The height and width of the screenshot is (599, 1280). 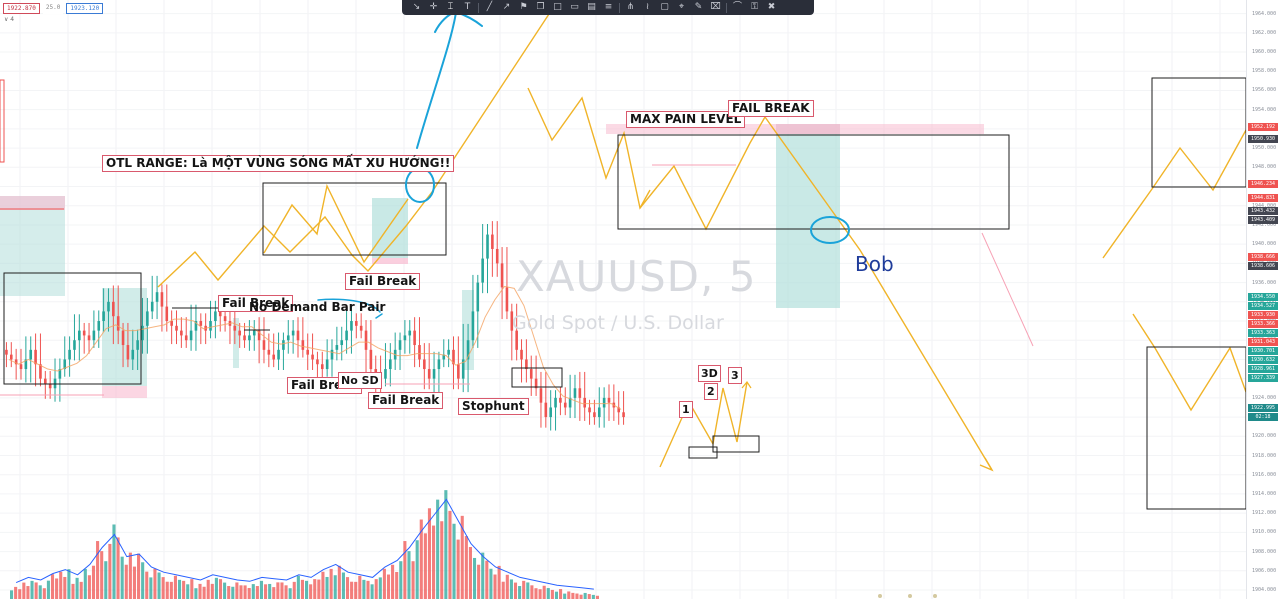 What do you see at coordinates (360, 380) in the screenshot?
I see `no-sd-label: No SD` at bounding box center [360, 380].